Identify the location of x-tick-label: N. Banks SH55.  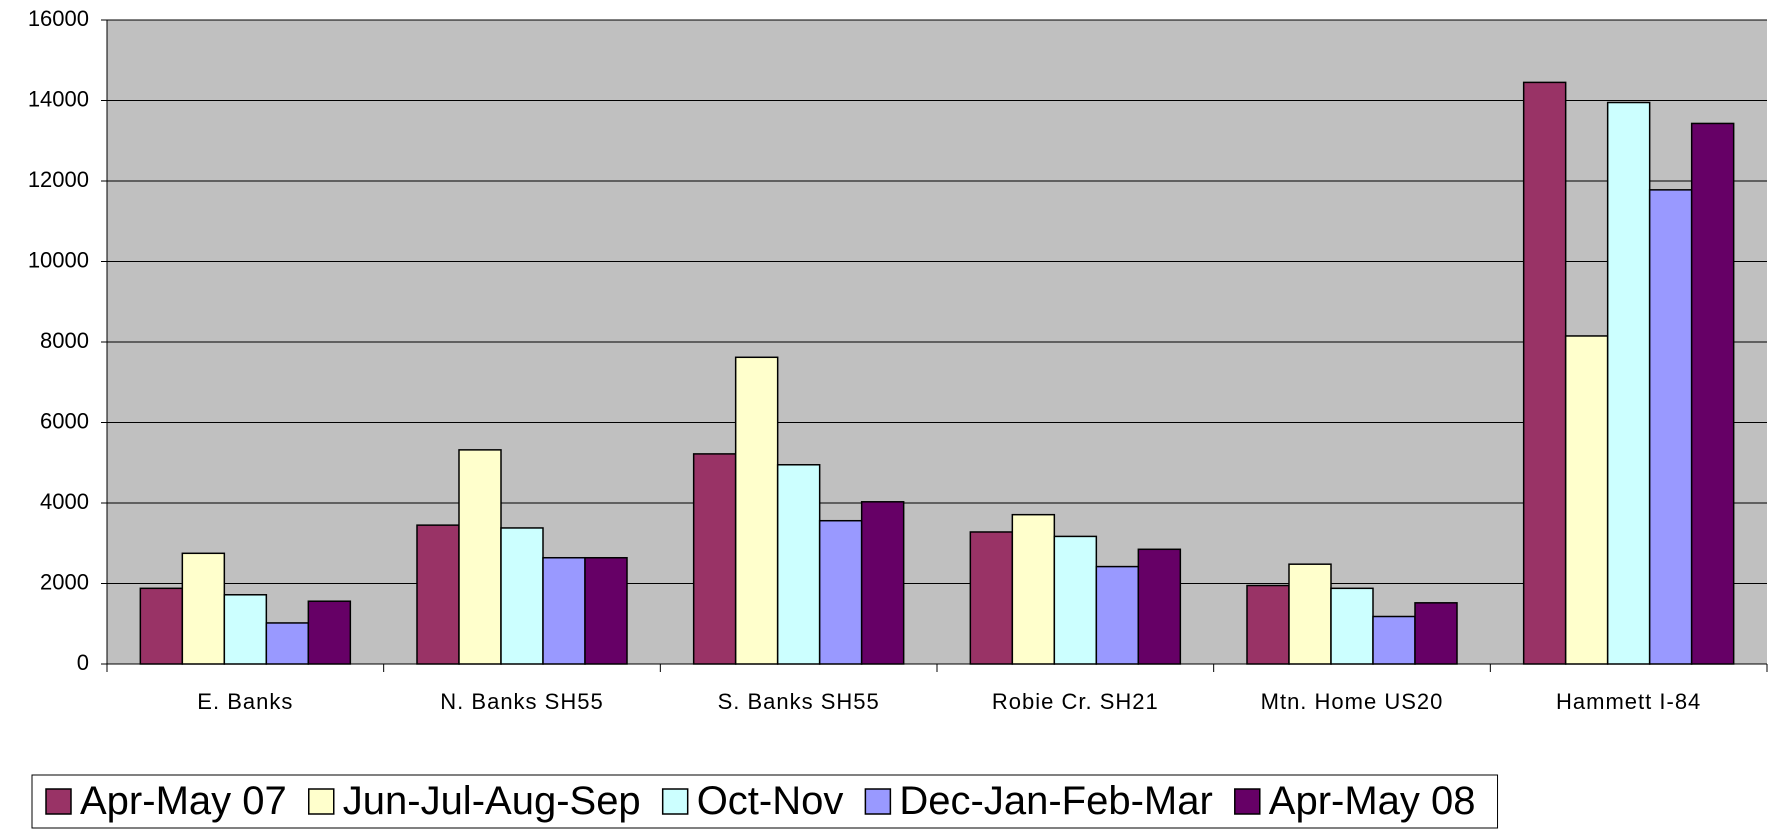
(521, 701).